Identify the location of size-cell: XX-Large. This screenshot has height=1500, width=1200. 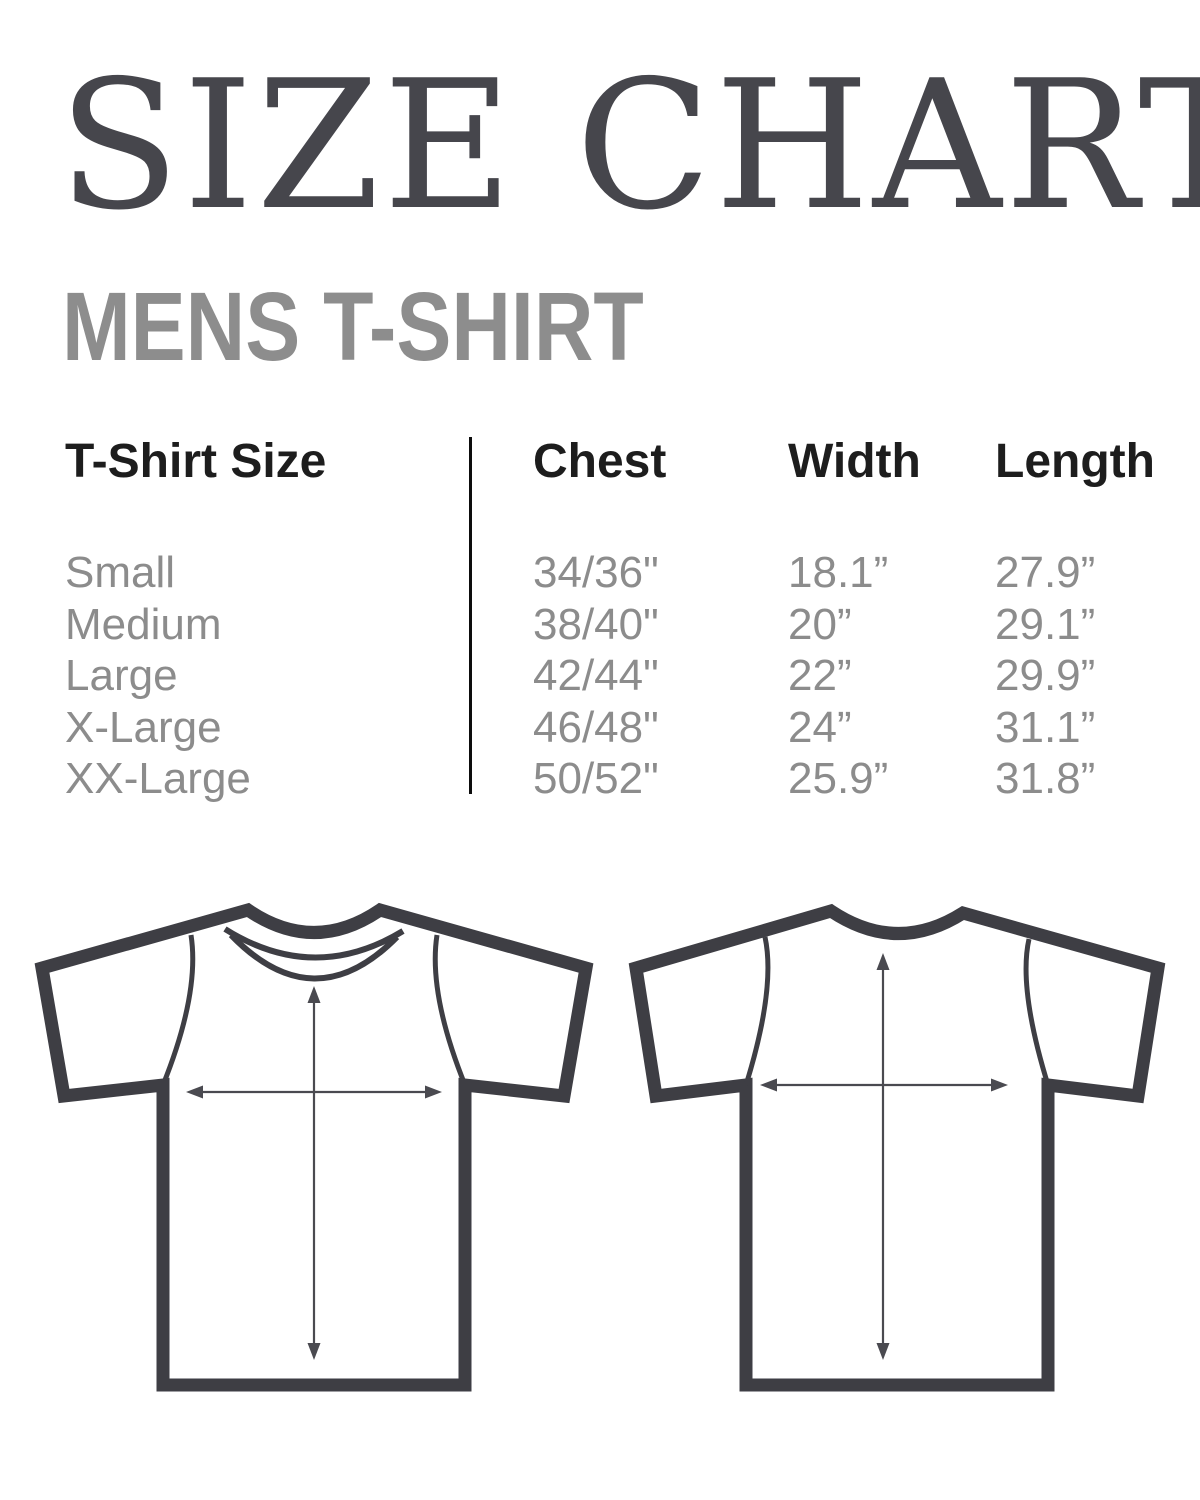
(158, 778).